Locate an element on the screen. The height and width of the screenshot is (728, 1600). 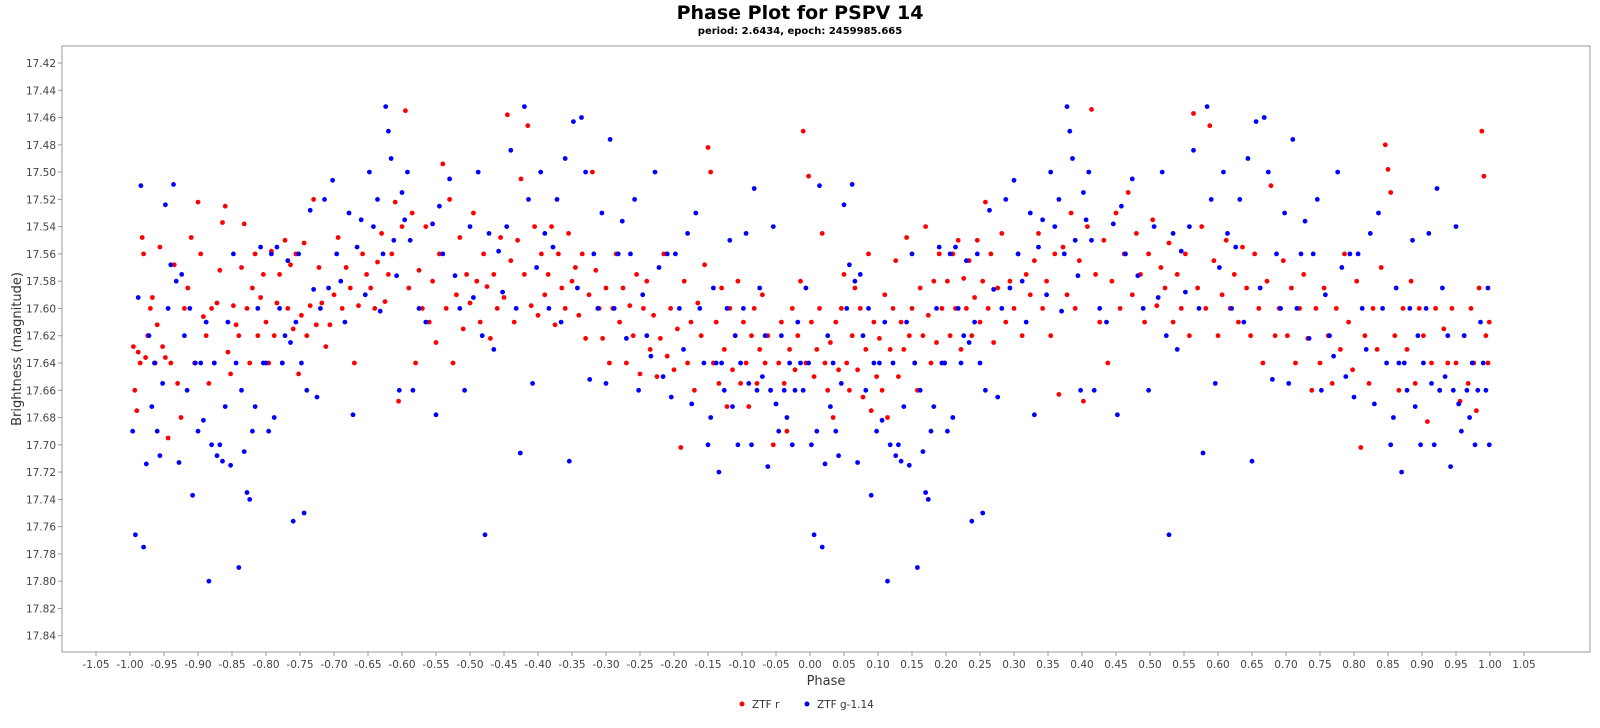
x-tick-label: 0.50 is located at coordinates (1149, 665).